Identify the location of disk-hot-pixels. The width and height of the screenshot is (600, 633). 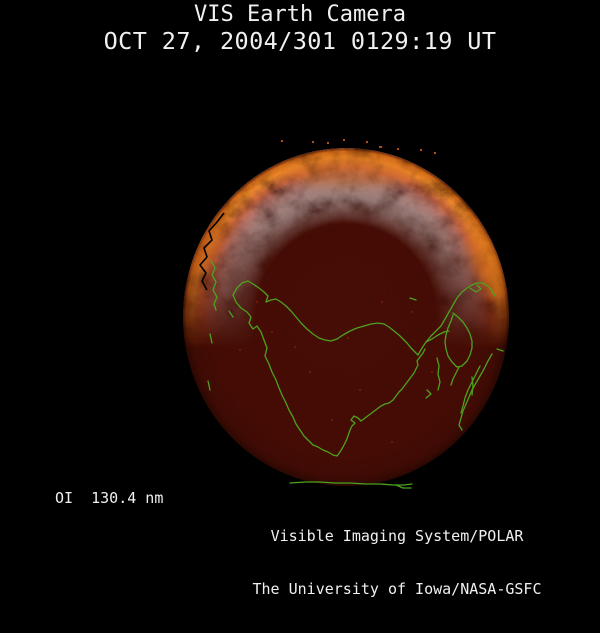
(336, 372).